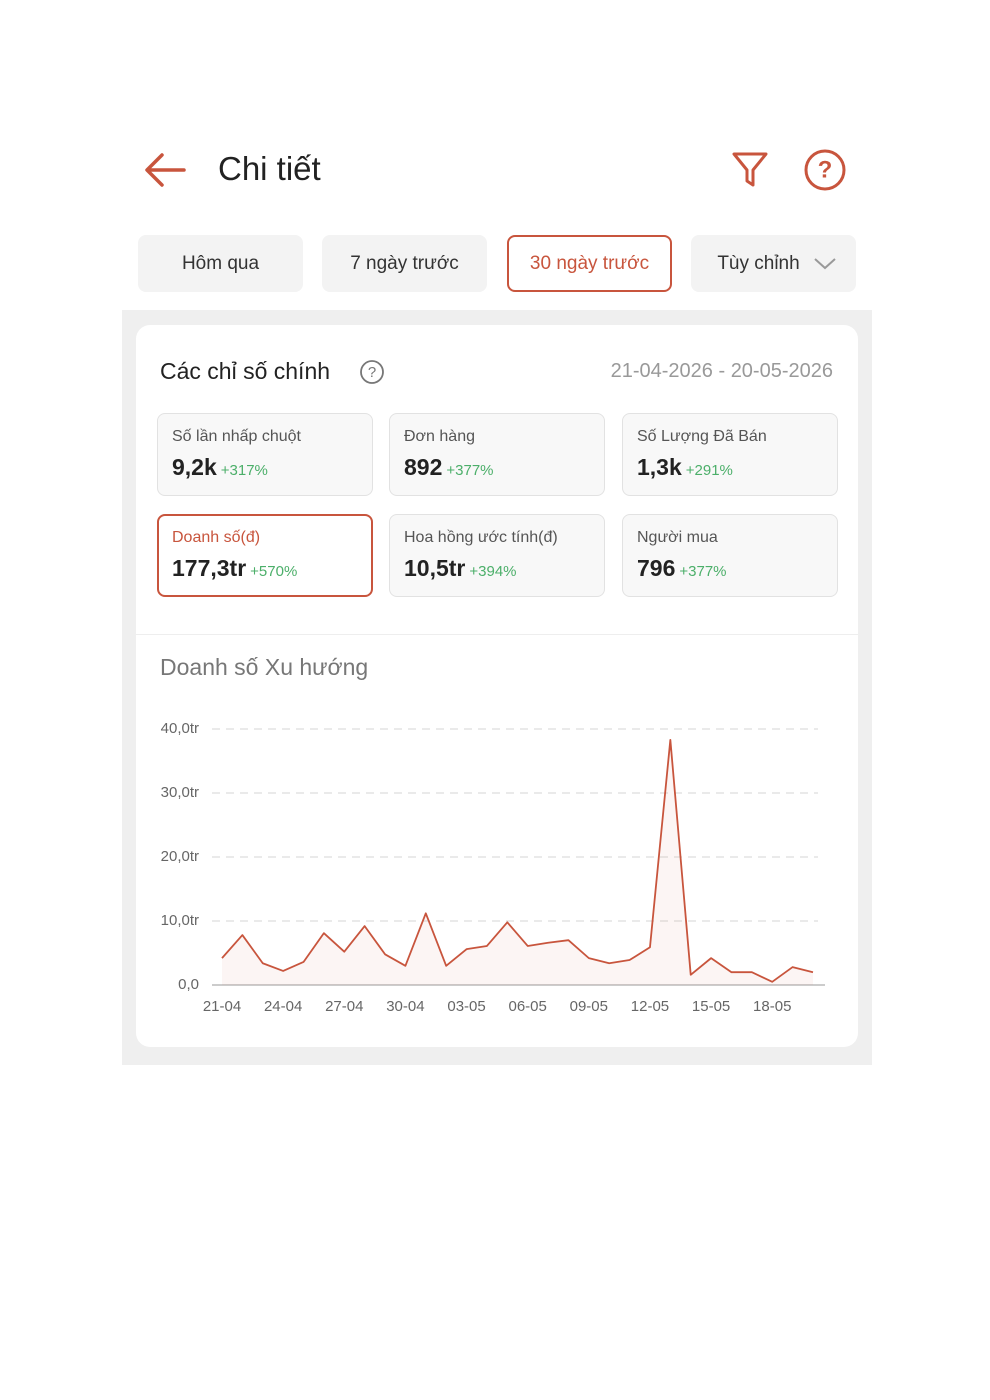 This screenshot has width=990, height=1400. I want to click on metric-change: +570%, so click(274, 571).